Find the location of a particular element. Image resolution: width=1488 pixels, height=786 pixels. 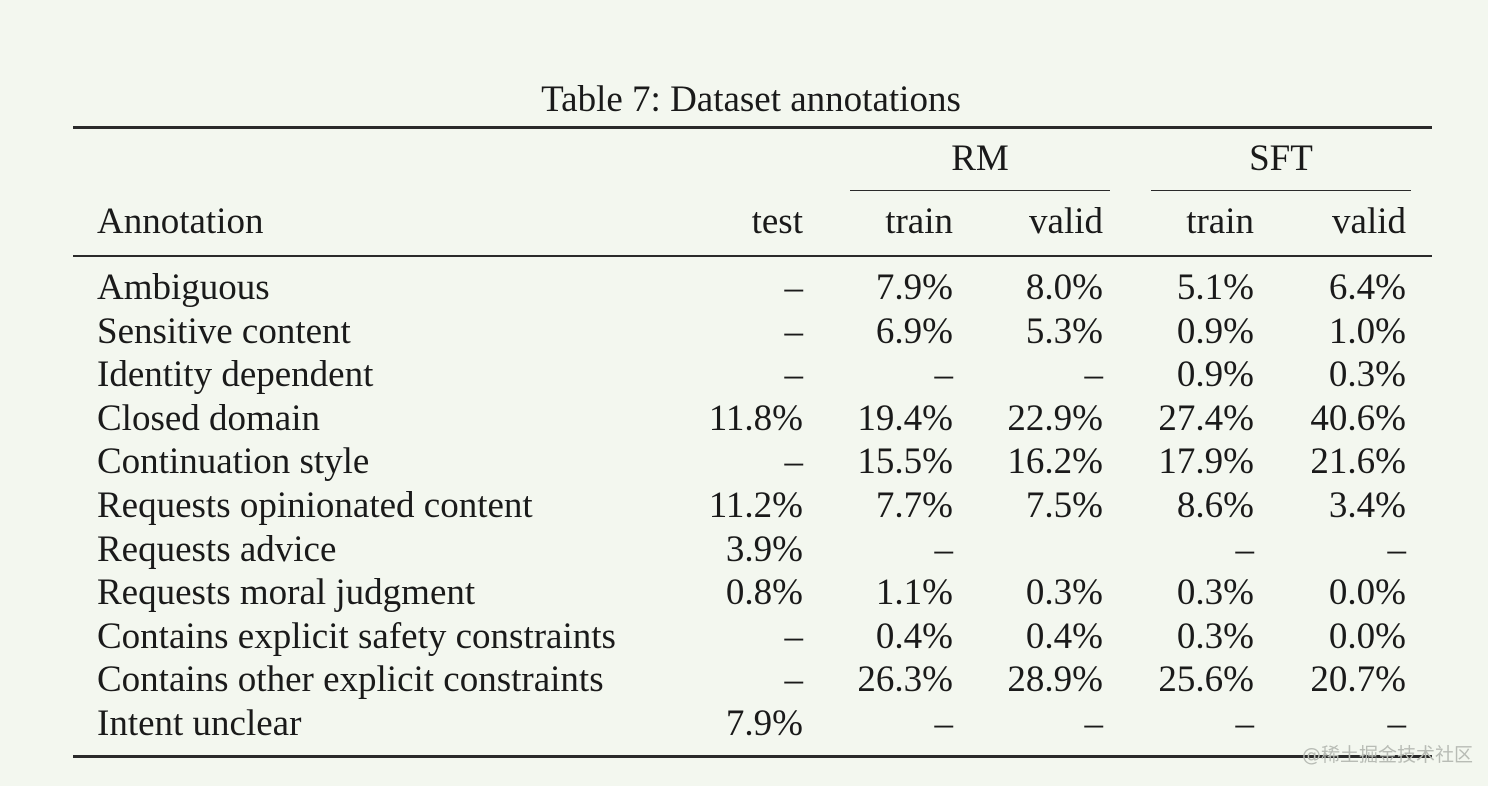

rm-group-underline is located at coordinates (980, 190).